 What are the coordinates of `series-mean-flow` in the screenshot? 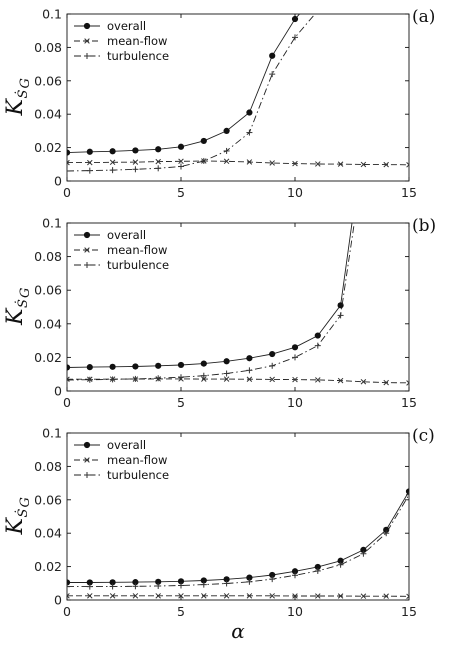 It's located at (238, 163).